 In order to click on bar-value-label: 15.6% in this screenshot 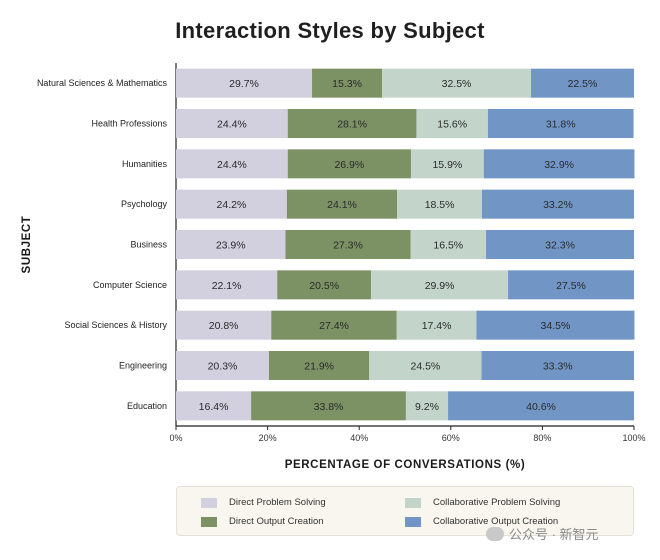, I will do `click(452, 125)`.